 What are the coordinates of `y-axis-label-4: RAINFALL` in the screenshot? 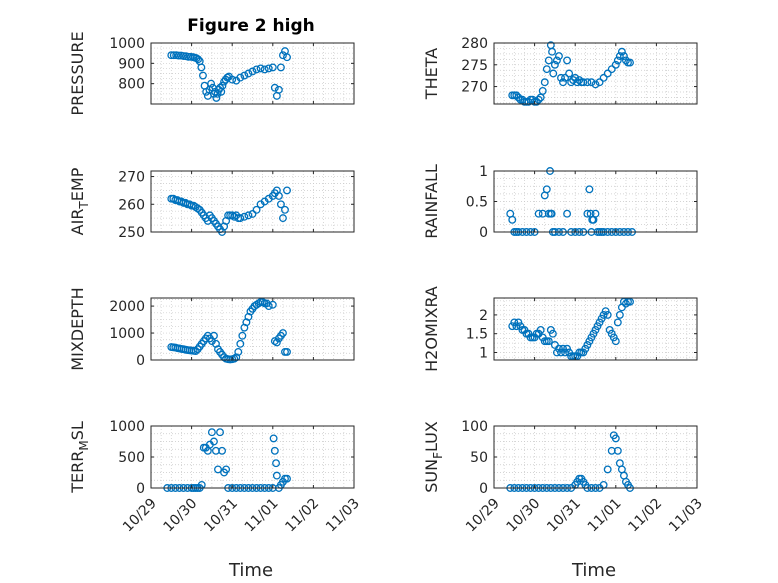 It's located at (431, 201).